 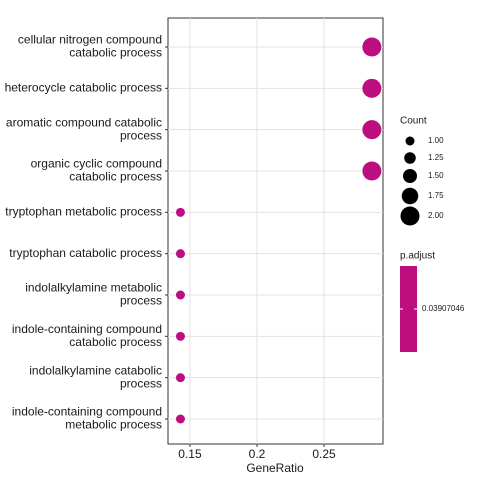 I want to click on y-tick-label: aromatic compound catabolic, so click(x=84, y=122).